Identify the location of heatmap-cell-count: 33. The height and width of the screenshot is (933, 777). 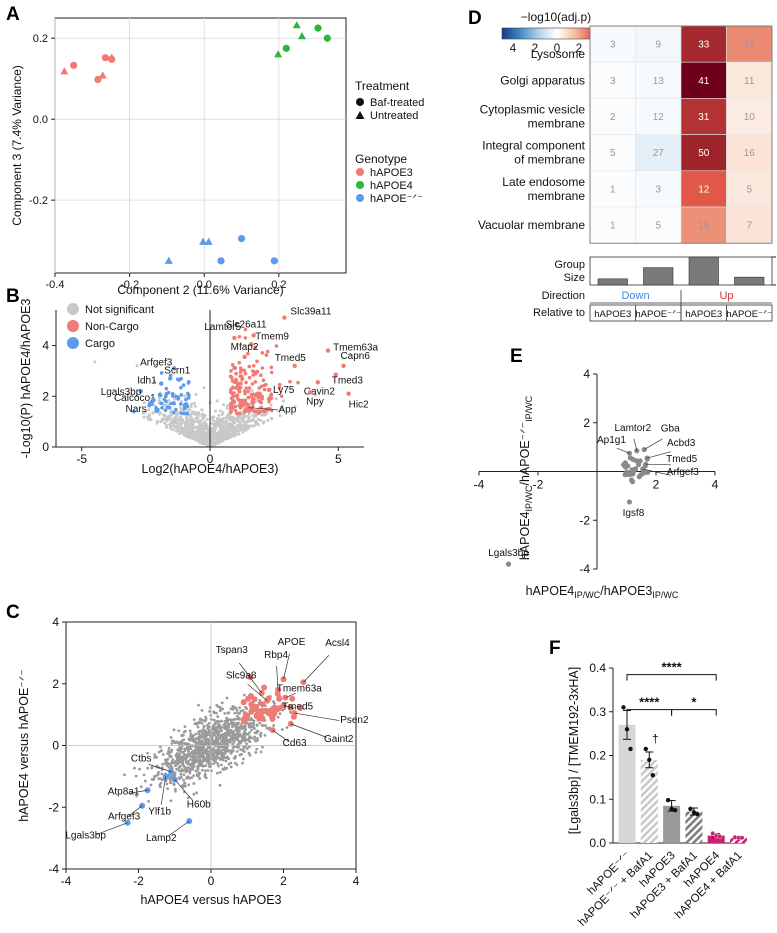
(704, 45).